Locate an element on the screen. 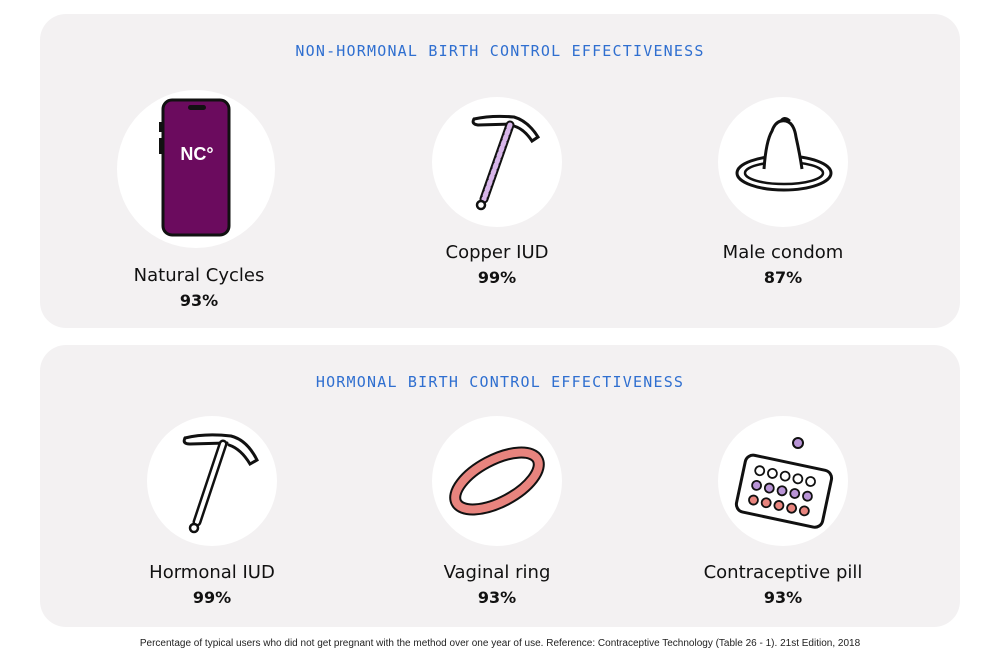 The height and width of the screenshot is (666, 1000). method-label: Vaginal ring is located at coordinates (497, 572).